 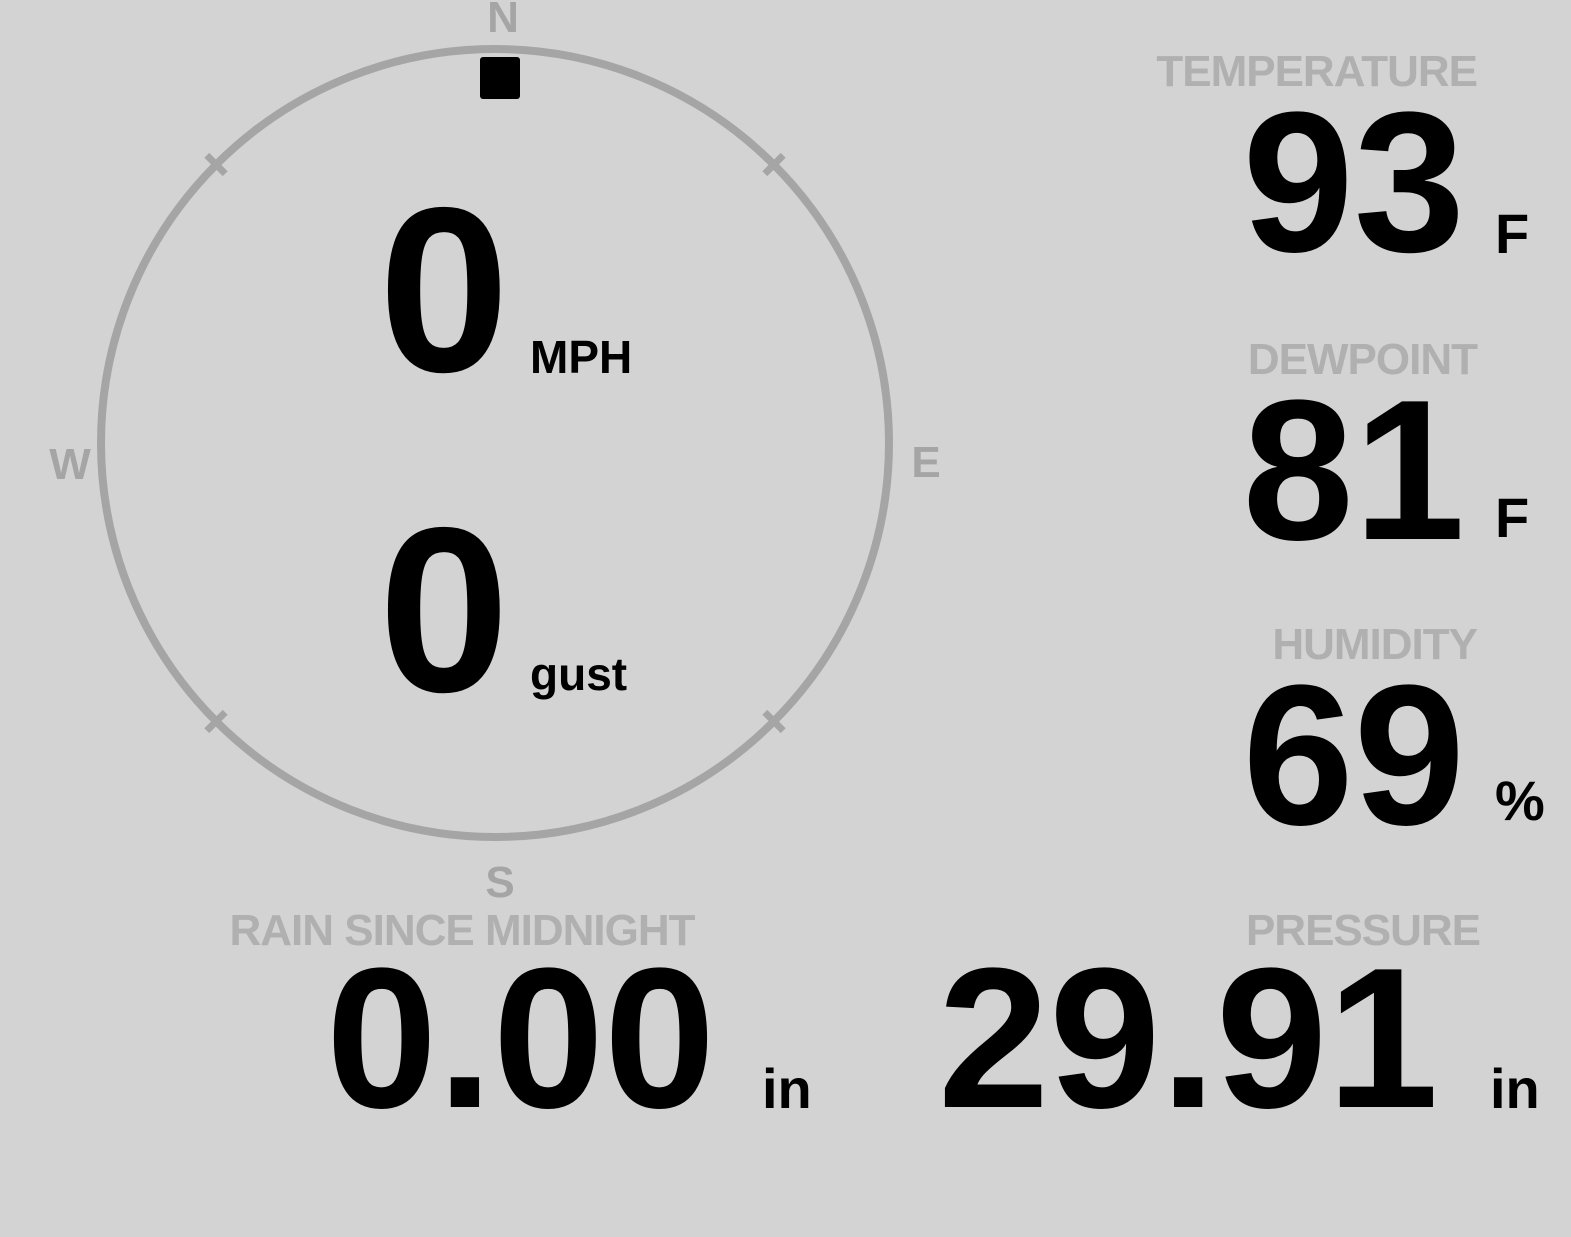 I want to click on wind-gust-value: 0, so click(x=444, y=609).